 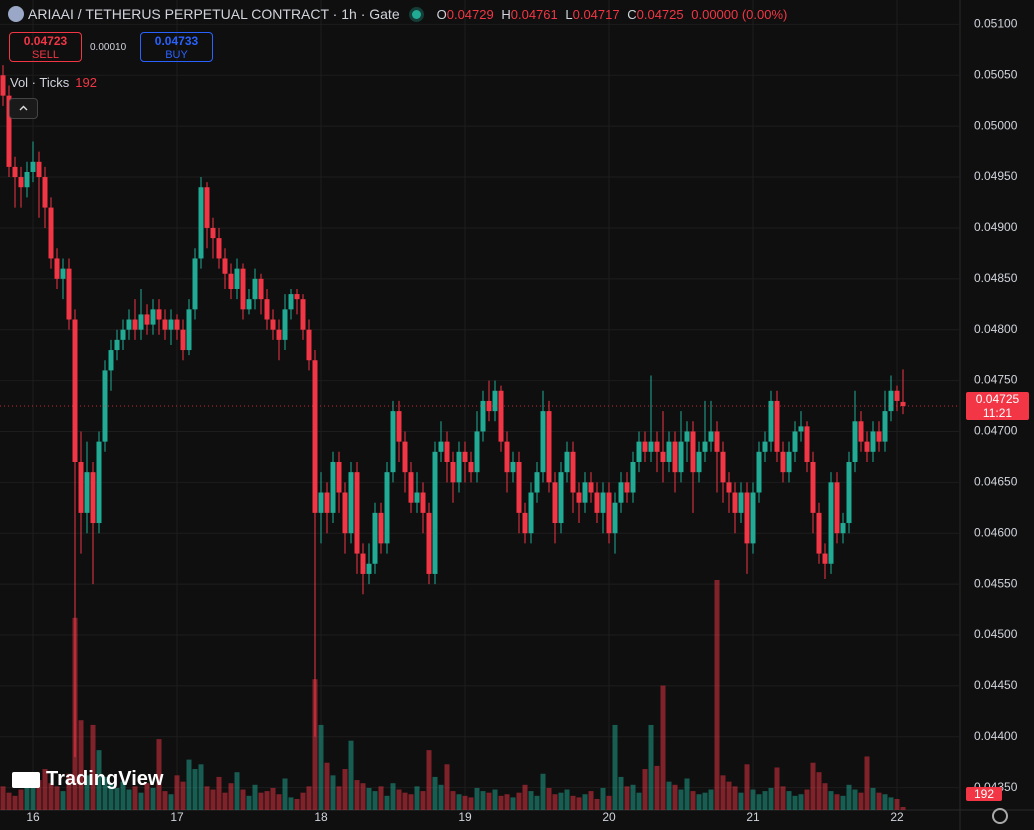 I want to click on symbol-logo, so click(x=16, y=14).